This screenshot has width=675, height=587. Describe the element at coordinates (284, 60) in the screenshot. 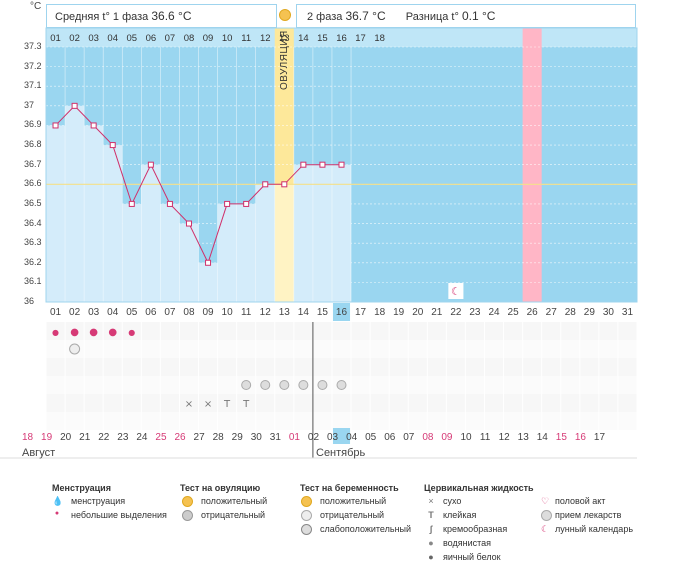

I see `ovulation-label: ОВУЛЯЦИЯ` at that location.